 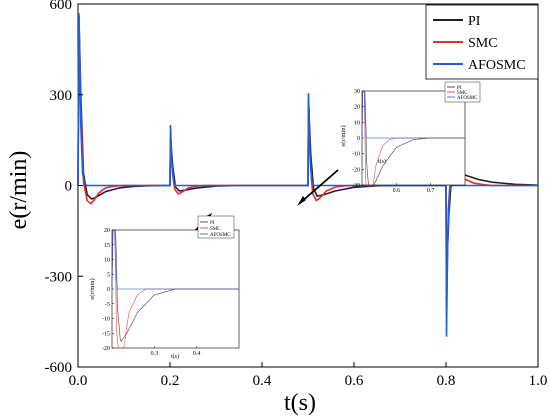 What do you see at coordinates (78, 381) in the screenshot?
I see `x-tick-label: 0.0` at bounding box center [78, 381].